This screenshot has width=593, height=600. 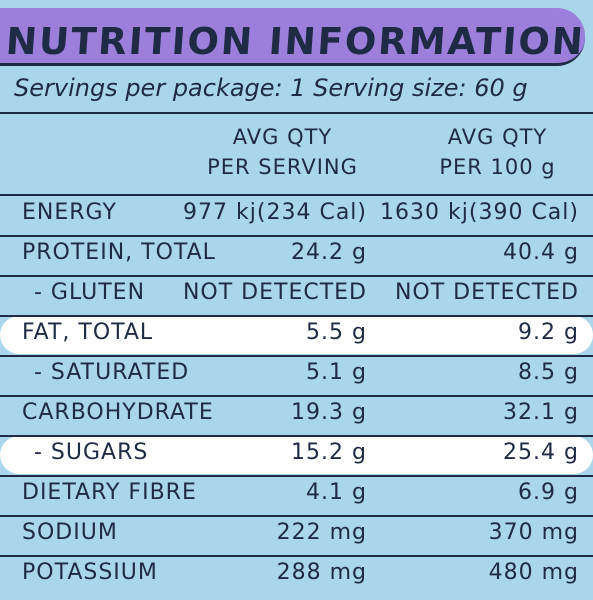 What do you see at coordinates (70, 532) in the screenshot?
I see `row-name: SODIUM` at bounding box center [70, 532].